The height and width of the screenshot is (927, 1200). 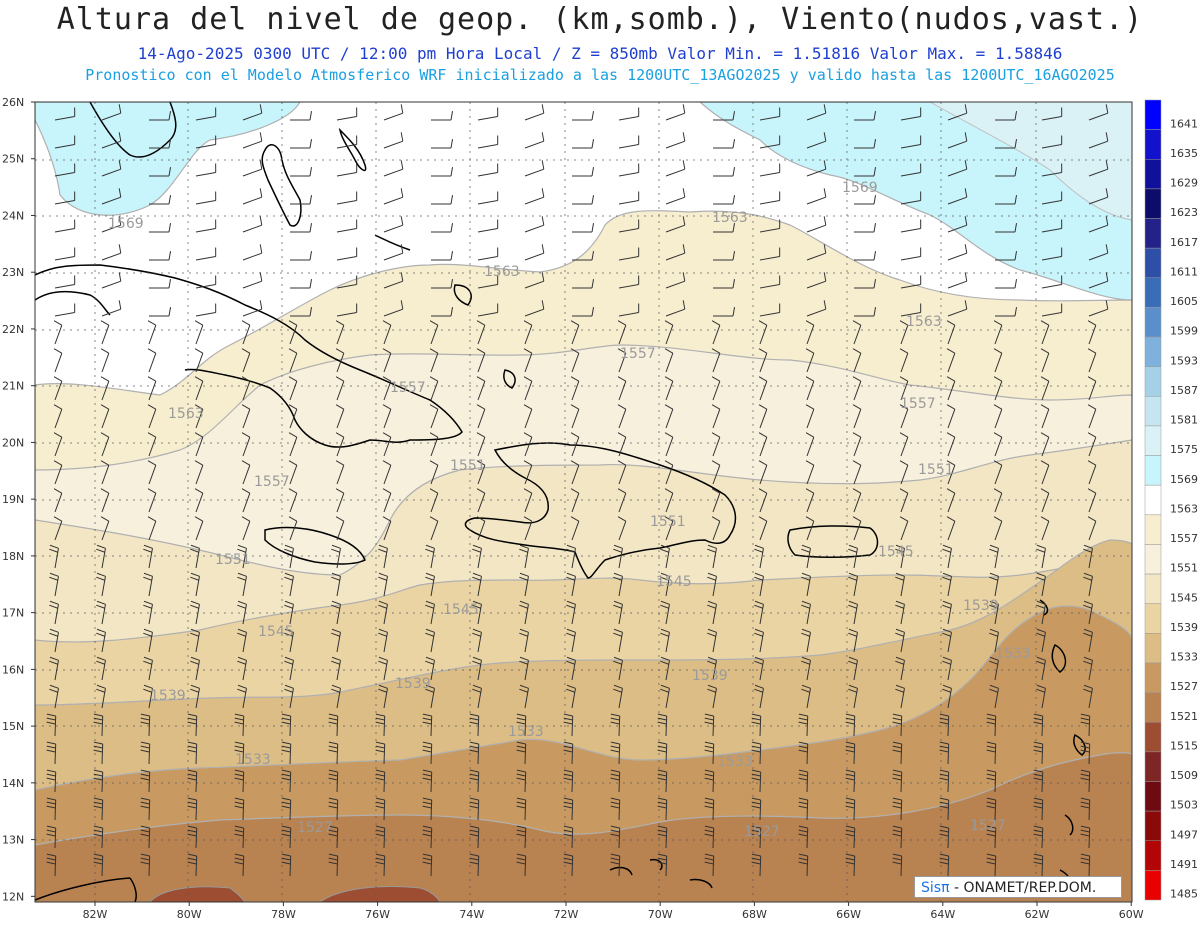 What do you see at coordinates (1184, 420) in the screenshot?
I see `colorbar-label: 1581` at bounding box center [1184, 420].